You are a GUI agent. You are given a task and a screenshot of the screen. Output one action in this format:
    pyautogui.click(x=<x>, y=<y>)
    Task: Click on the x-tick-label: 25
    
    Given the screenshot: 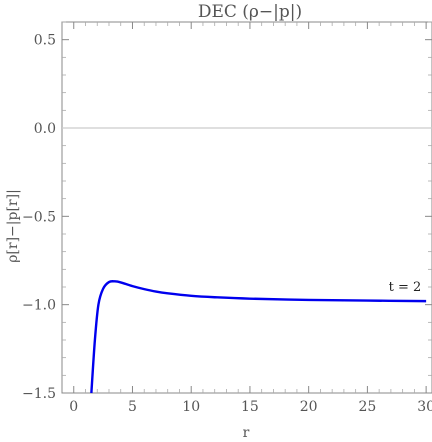 What is the action you would take?
    pyautogui.click(x=367, y=407)
    